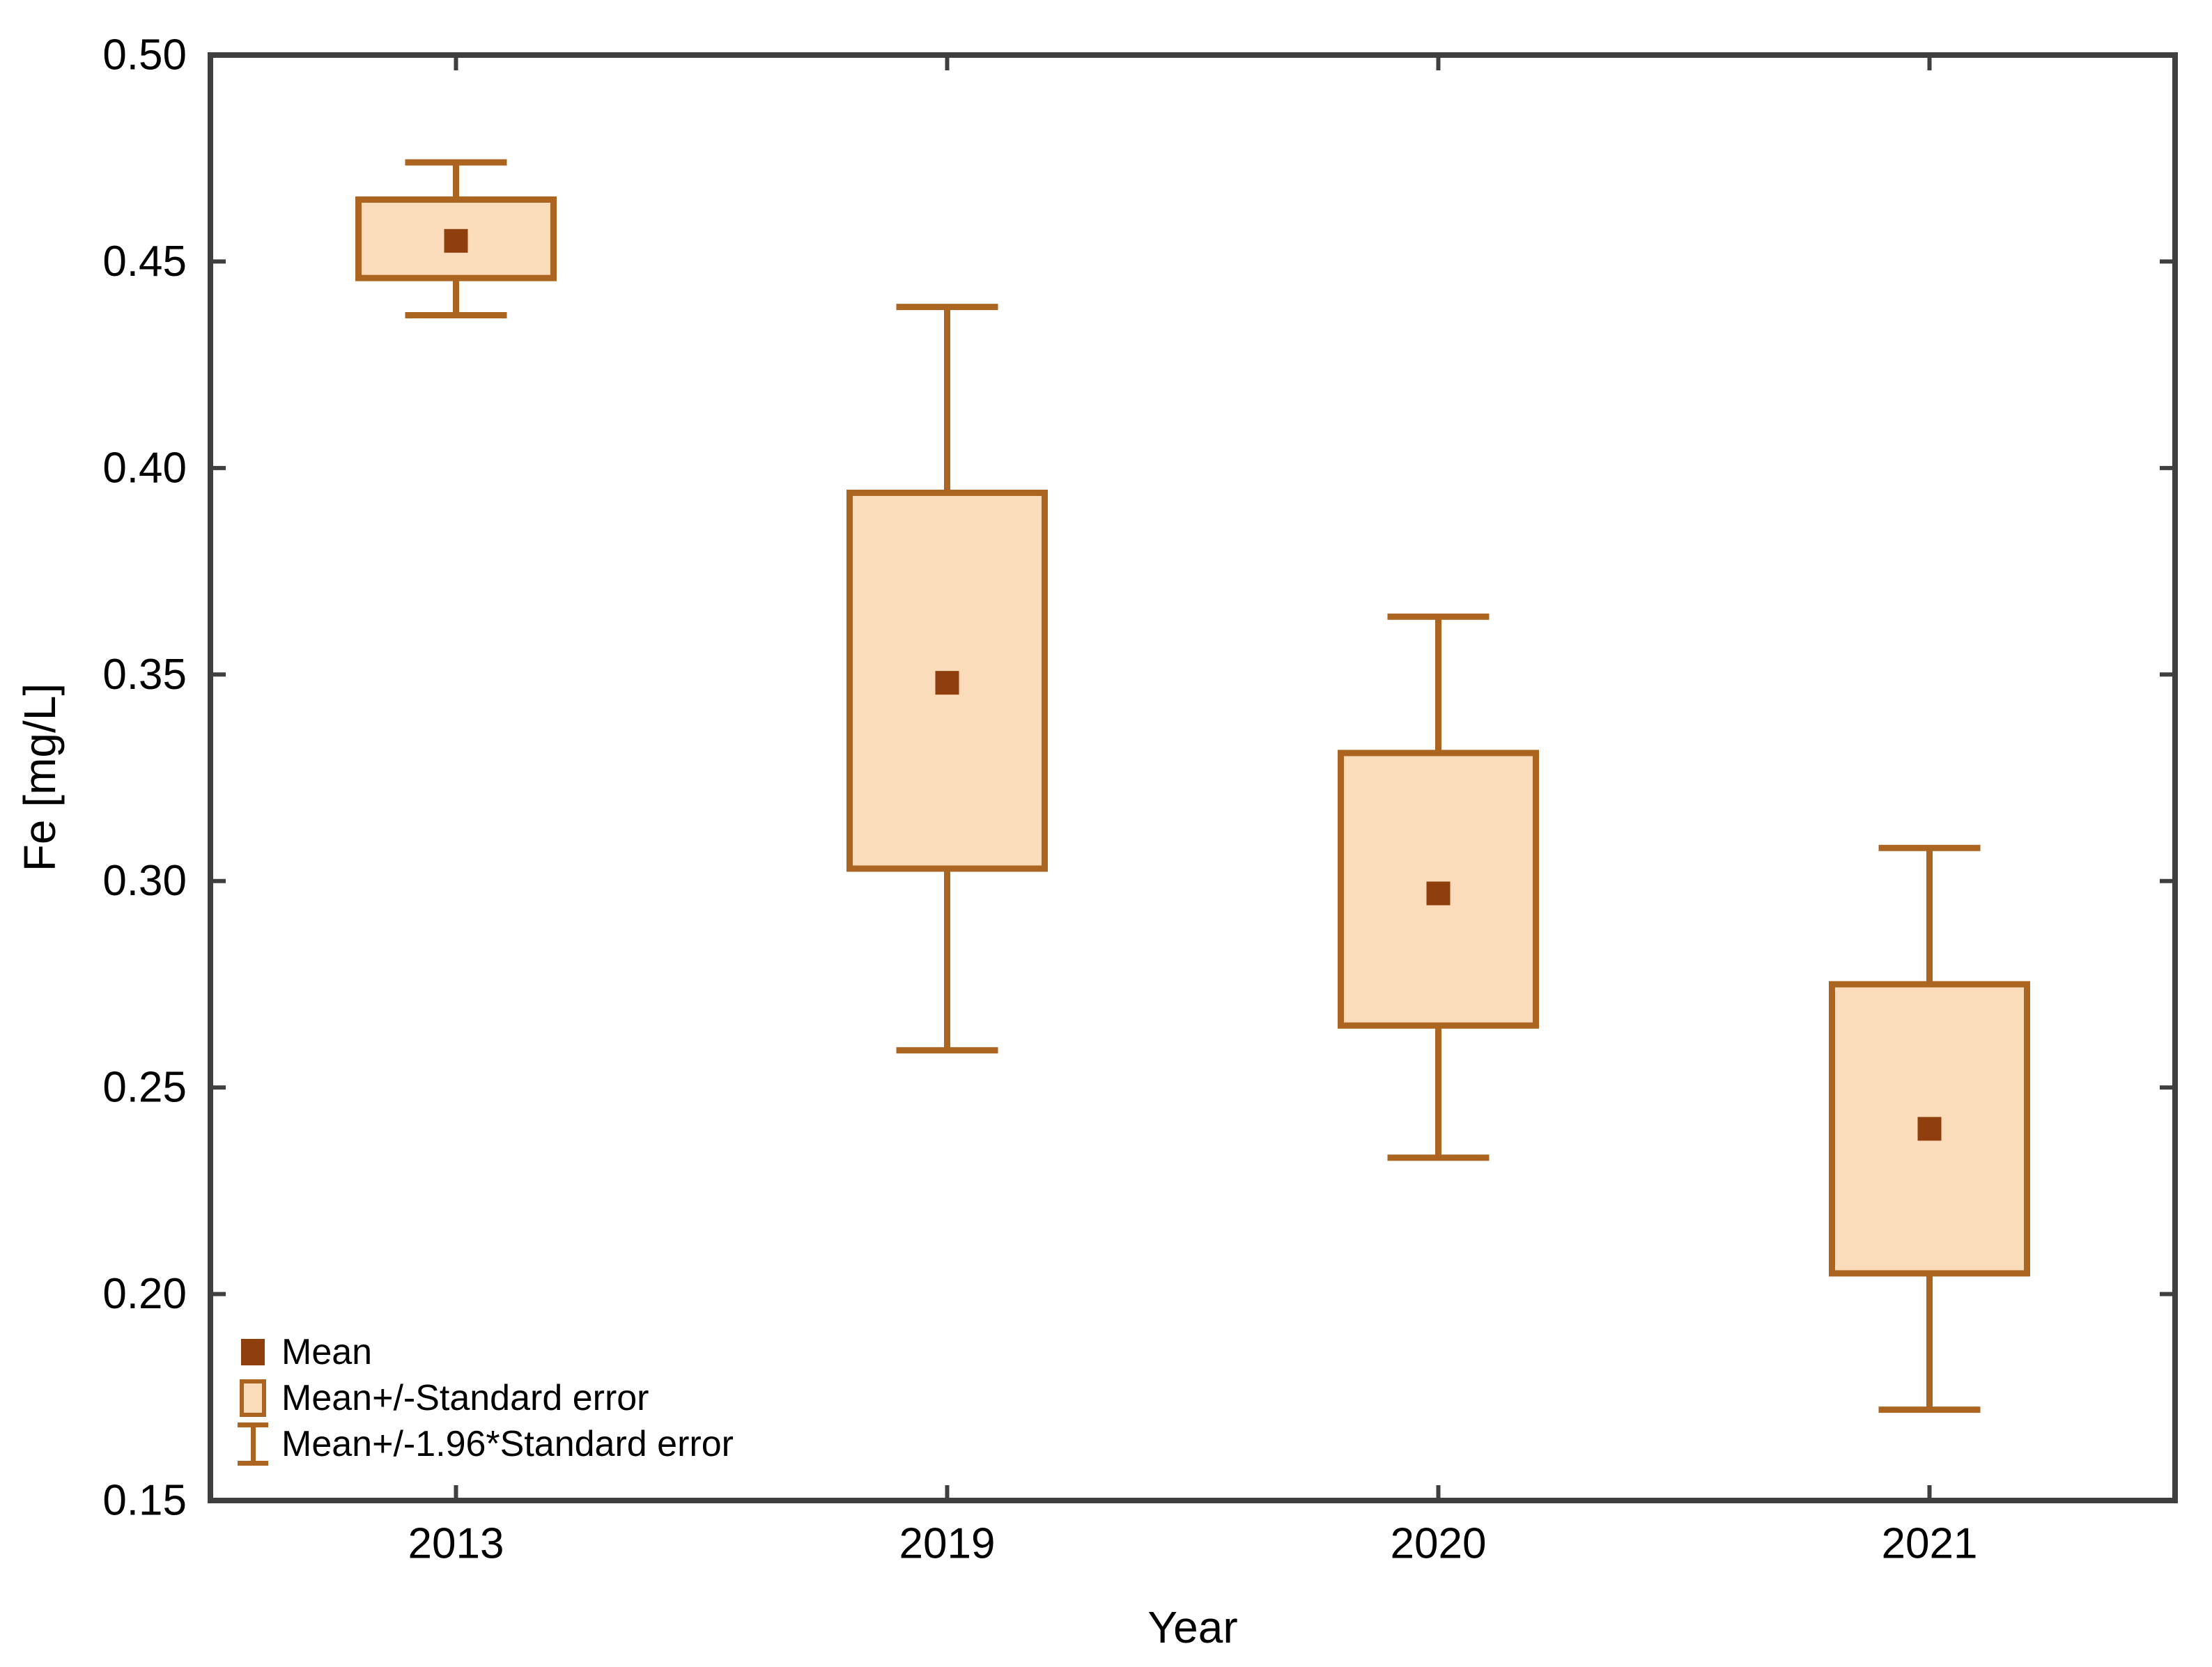  Describe the element at coordinates (507, 1444) in the screenshot. I see `legend-label-whisker: Mean+/-1.96*Standard error` at that location.